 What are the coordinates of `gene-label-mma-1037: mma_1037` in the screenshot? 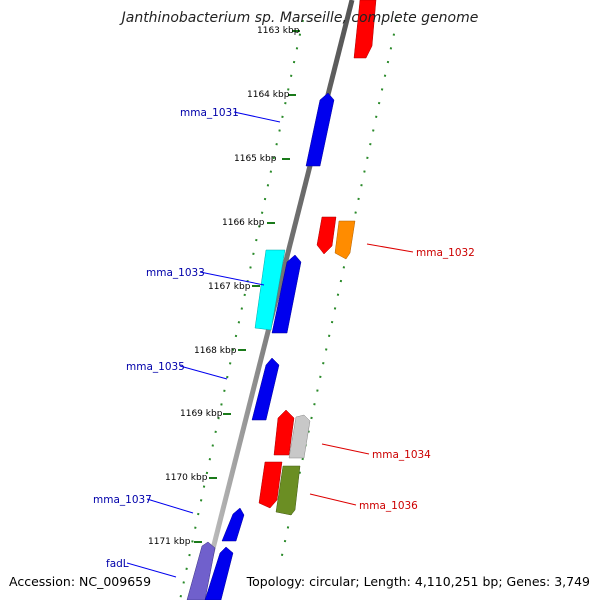 It's located at (122, 500).